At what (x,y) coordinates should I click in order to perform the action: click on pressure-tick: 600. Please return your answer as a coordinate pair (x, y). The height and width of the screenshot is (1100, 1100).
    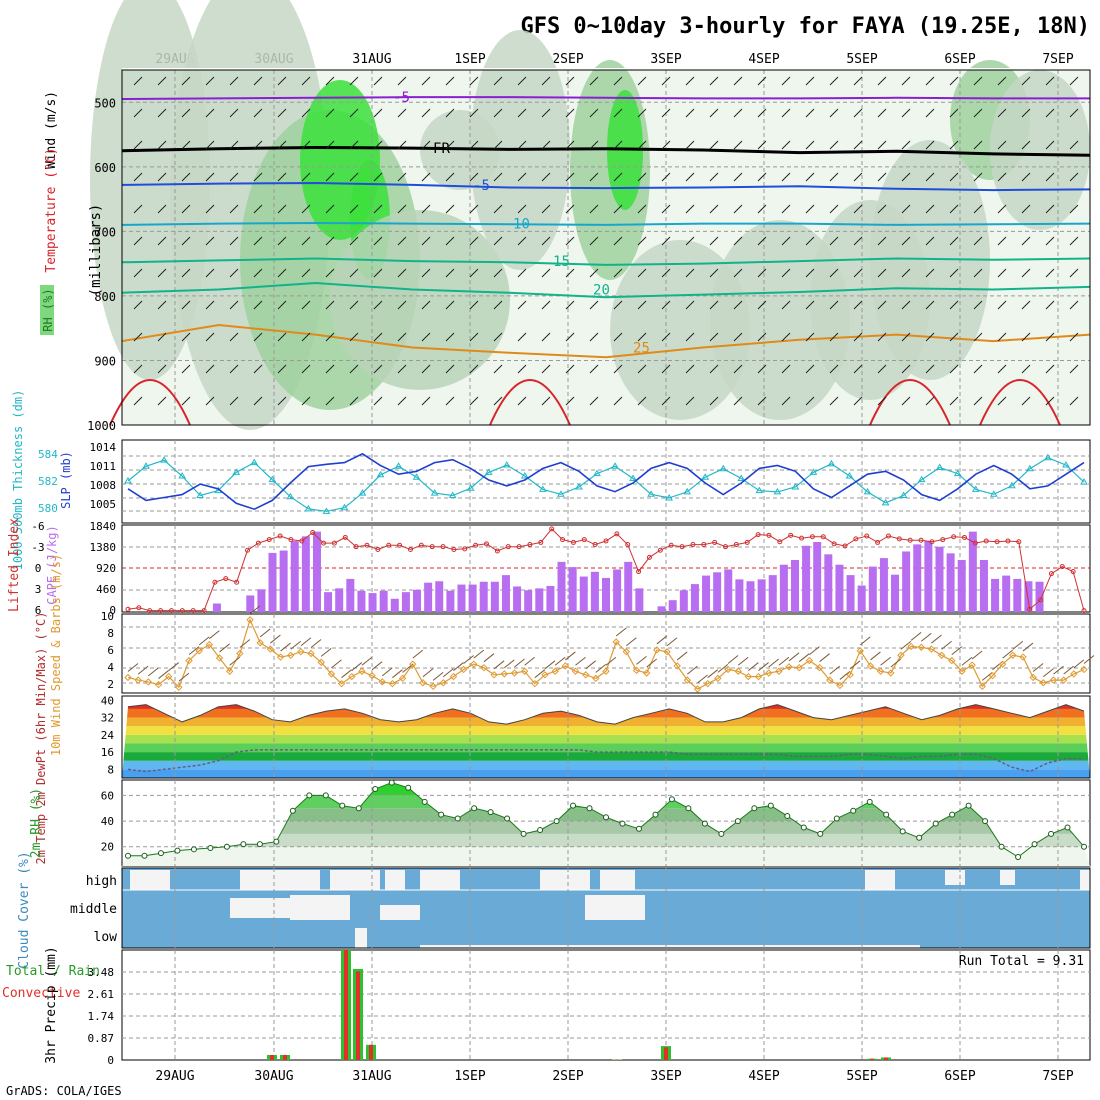
    Looking at the image, I should click on (105, 168).